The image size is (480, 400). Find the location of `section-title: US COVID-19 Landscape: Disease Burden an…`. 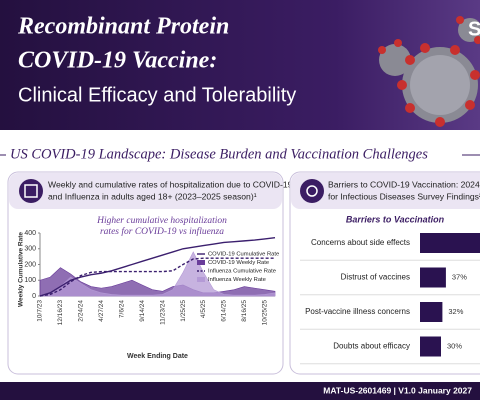

section-title: US COVID-19 Landscape: Disease Burden an… is located at coordinates (219, 154).